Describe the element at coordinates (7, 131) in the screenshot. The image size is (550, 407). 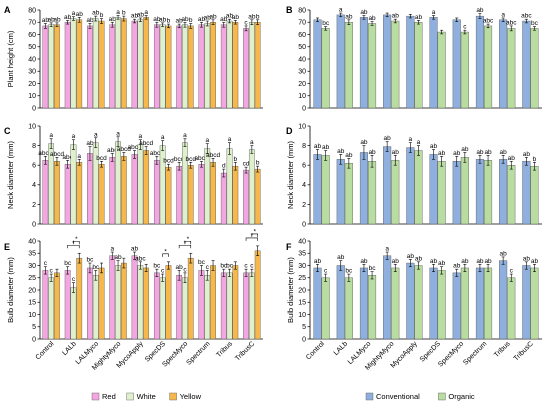
I see `panel-label: C` at that location.